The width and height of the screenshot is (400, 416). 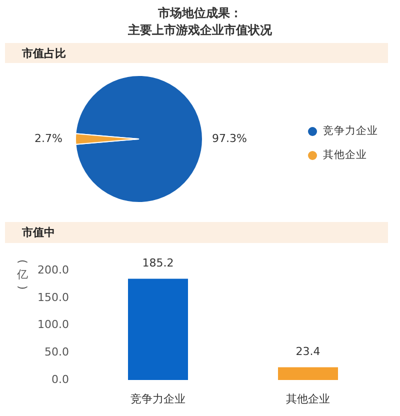 What do you see at coordinates (44, 53) in the screenshot?
I see `text: 市值占比` at bounding box center [44, 53].